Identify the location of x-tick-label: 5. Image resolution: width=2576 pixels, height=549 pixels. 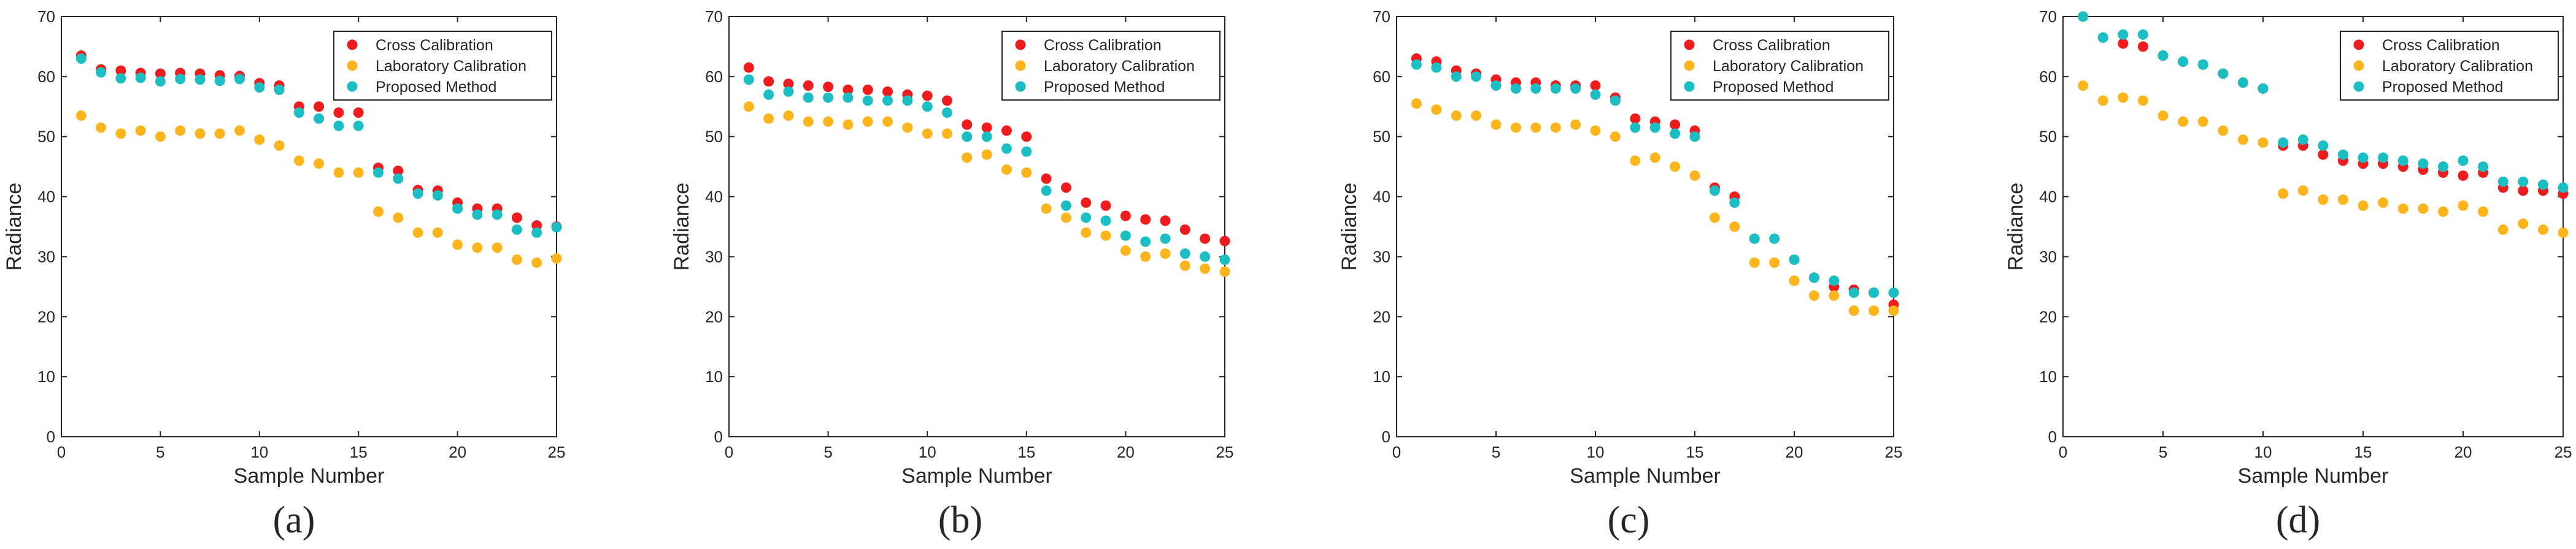
(2163, 452).